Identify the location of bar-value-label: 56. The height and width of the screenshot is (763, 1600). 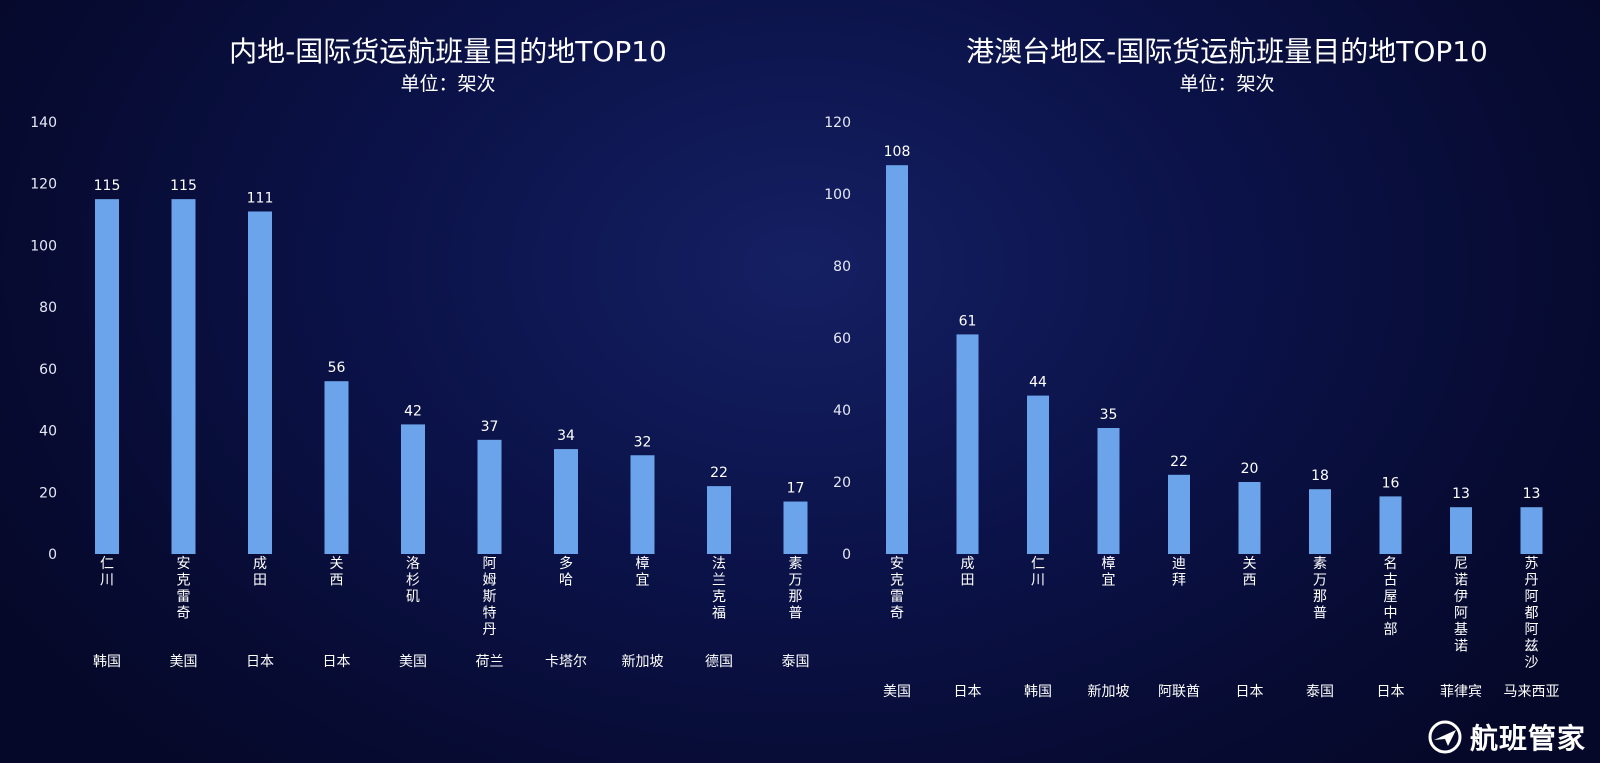
(337, 368).